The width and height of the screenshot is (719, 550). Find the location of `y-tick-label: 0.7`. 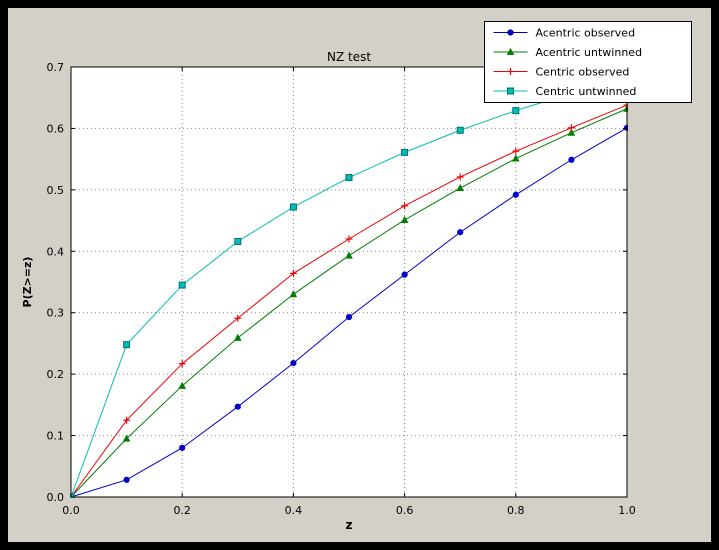

y-tick-label: 0.7 is located at coordinates (56, 67).